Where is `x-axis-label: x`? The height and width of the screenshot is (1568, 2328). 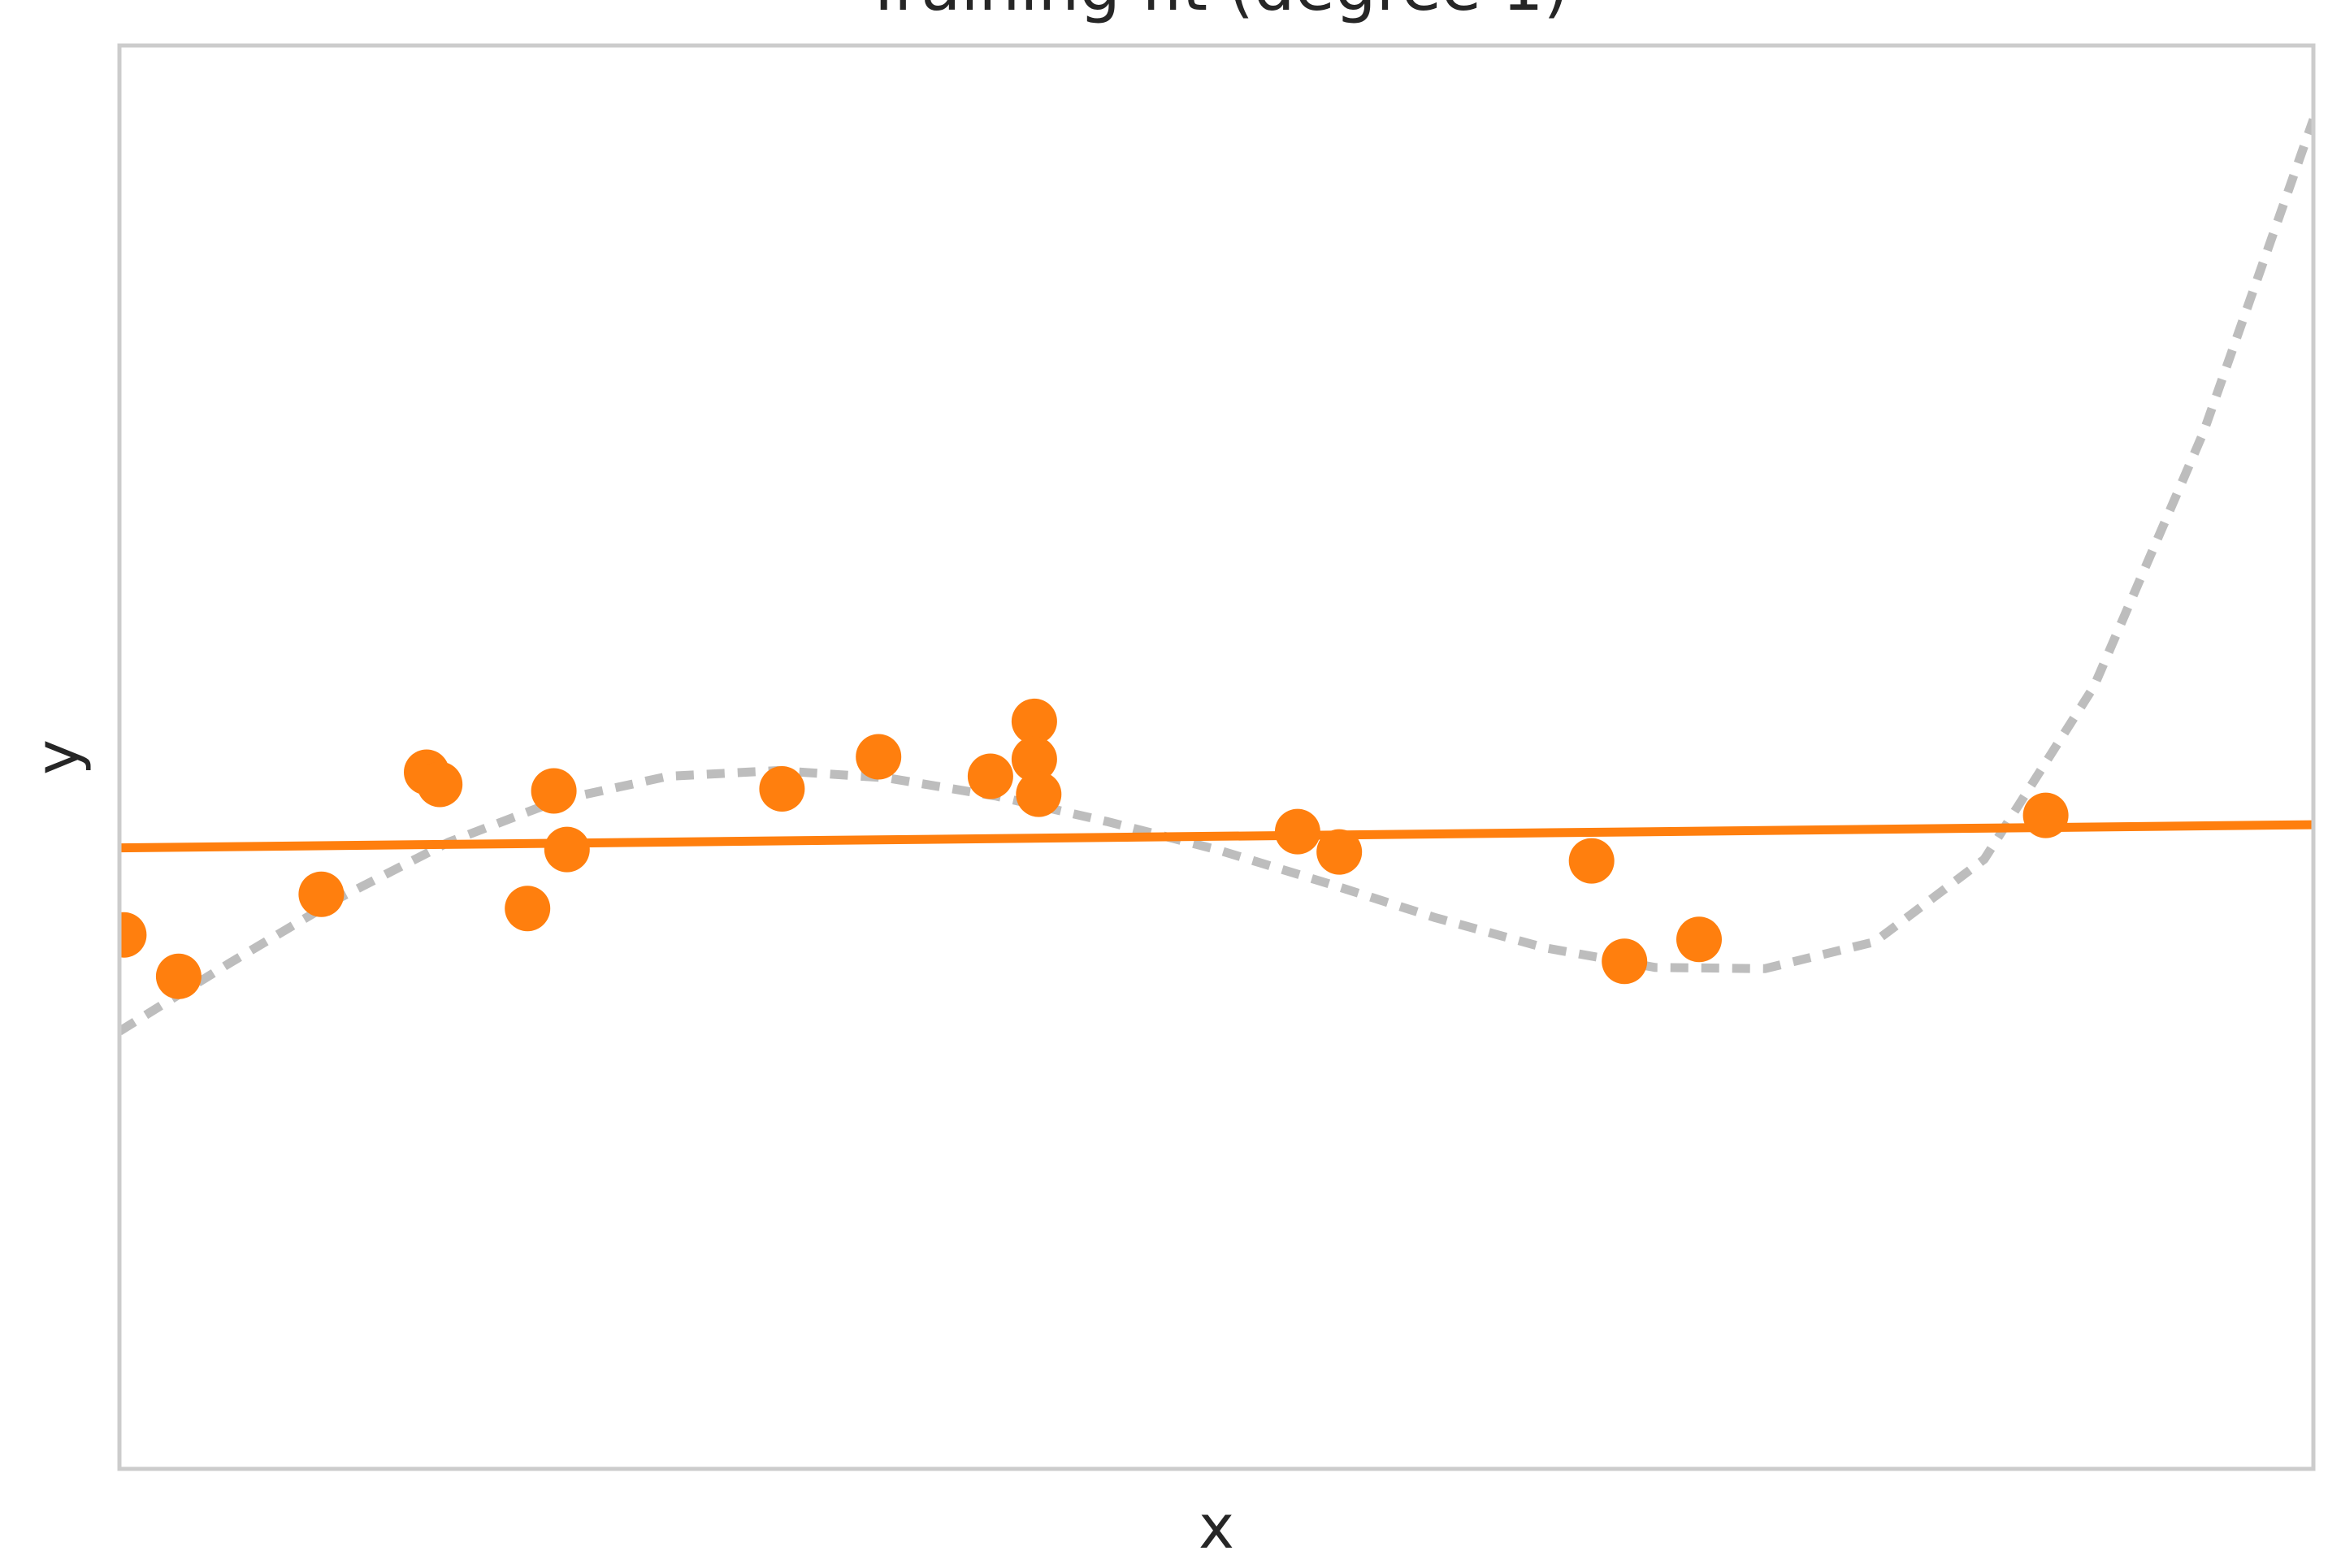
x-axis-label: x is located at coordinates (1216, 1527).